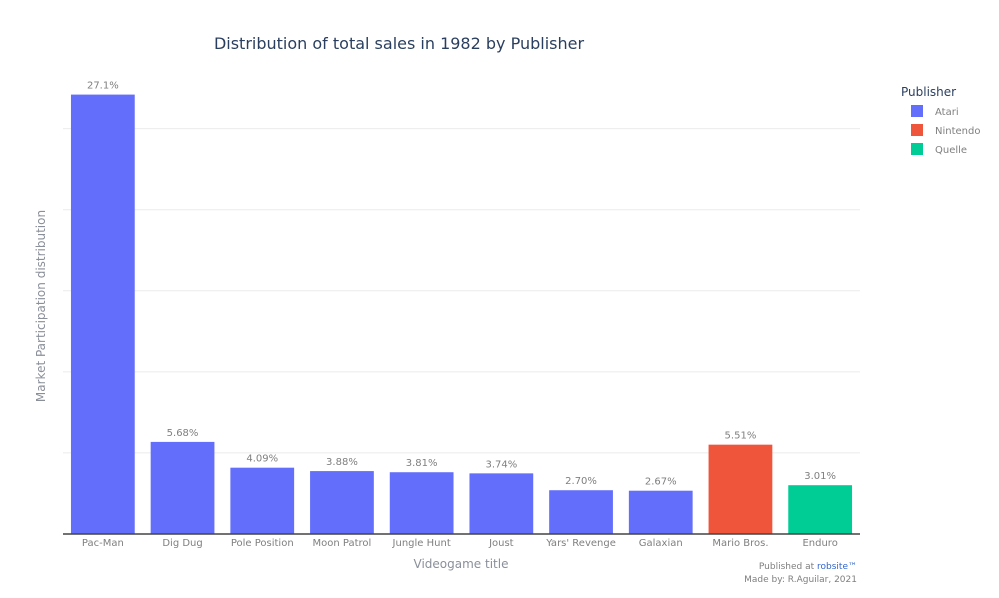 The height and width of the screenshot is (598, 999). I want to click on published-prefix: Published at, so click(788, 567).